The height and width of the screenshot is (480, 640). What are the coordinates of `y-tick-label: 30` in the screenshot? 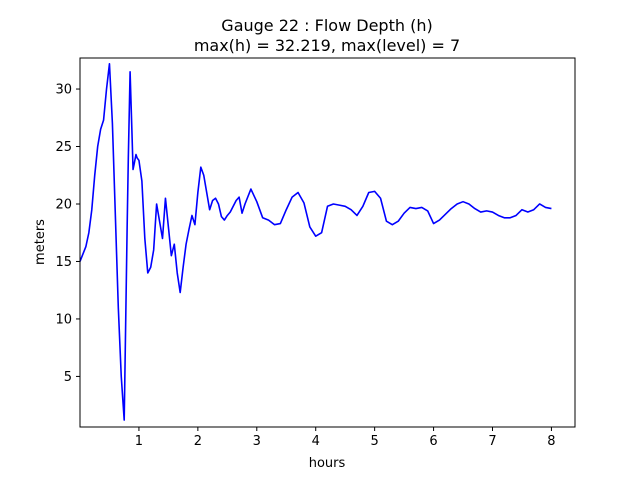 It's located at (63, 90).